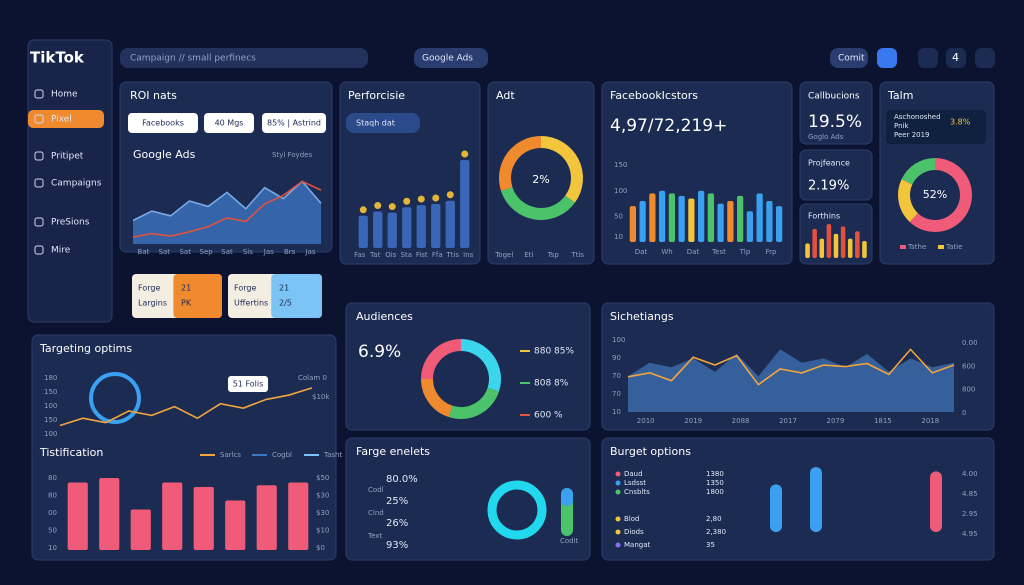 This screenshot has height=585, width=1024. Describe the element at coordinates (618, 216) in the screenshot. I see `label: 50` at that location.